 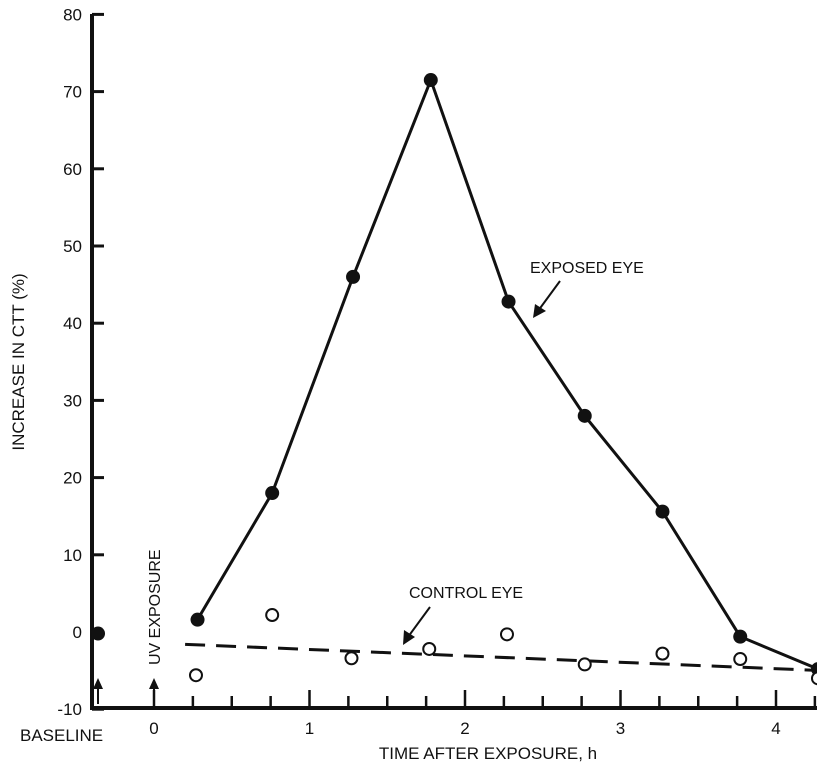 What do you see at coordinates (18, 361) in the screenshot?
I see `y-axis-title: INCREASE IN CTT (%)` at bounding box center [18, 361].